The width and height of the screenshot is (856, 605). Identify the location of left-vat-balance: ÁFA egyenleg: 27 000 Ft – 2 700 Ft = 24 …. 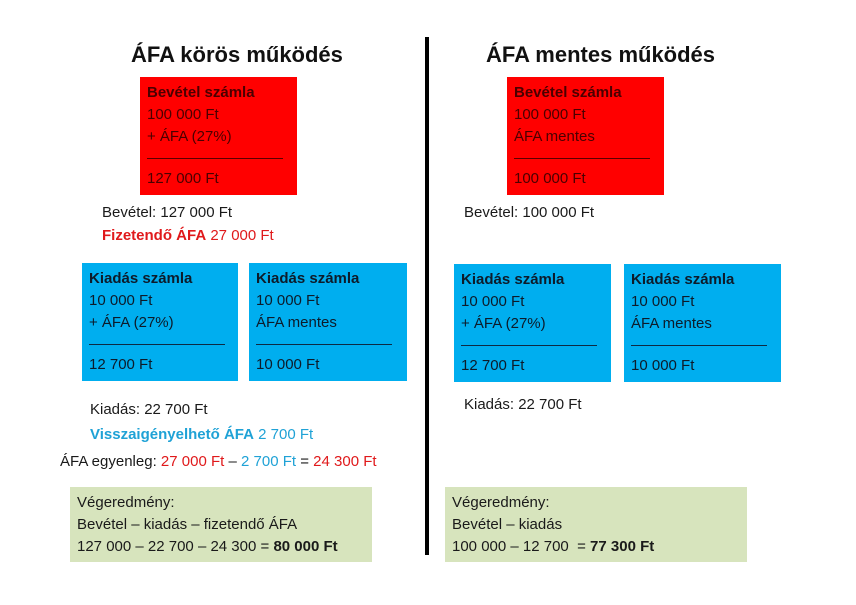
(218, 461).